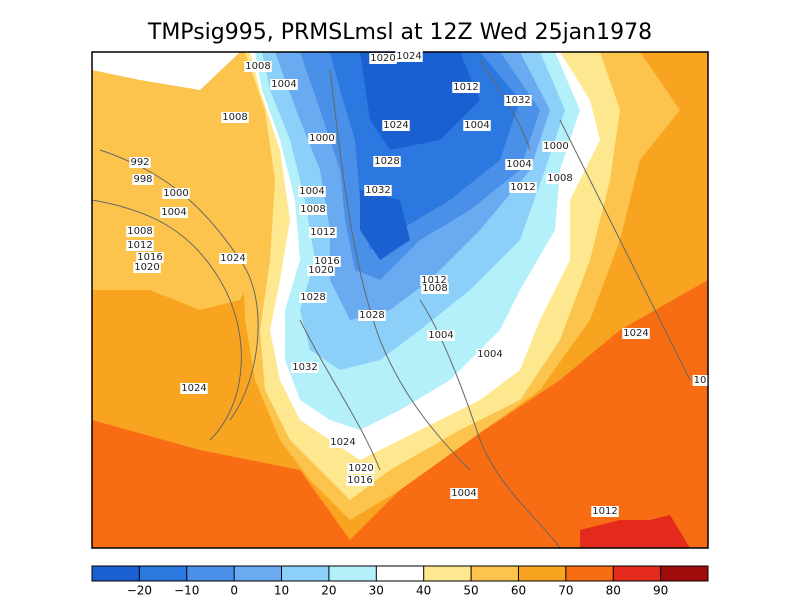 The width and height of the screenshot is (800, 600). Describe the element at coordinates (470, 591) in the screenshot. I see `colorbar-label: 50` at that location.